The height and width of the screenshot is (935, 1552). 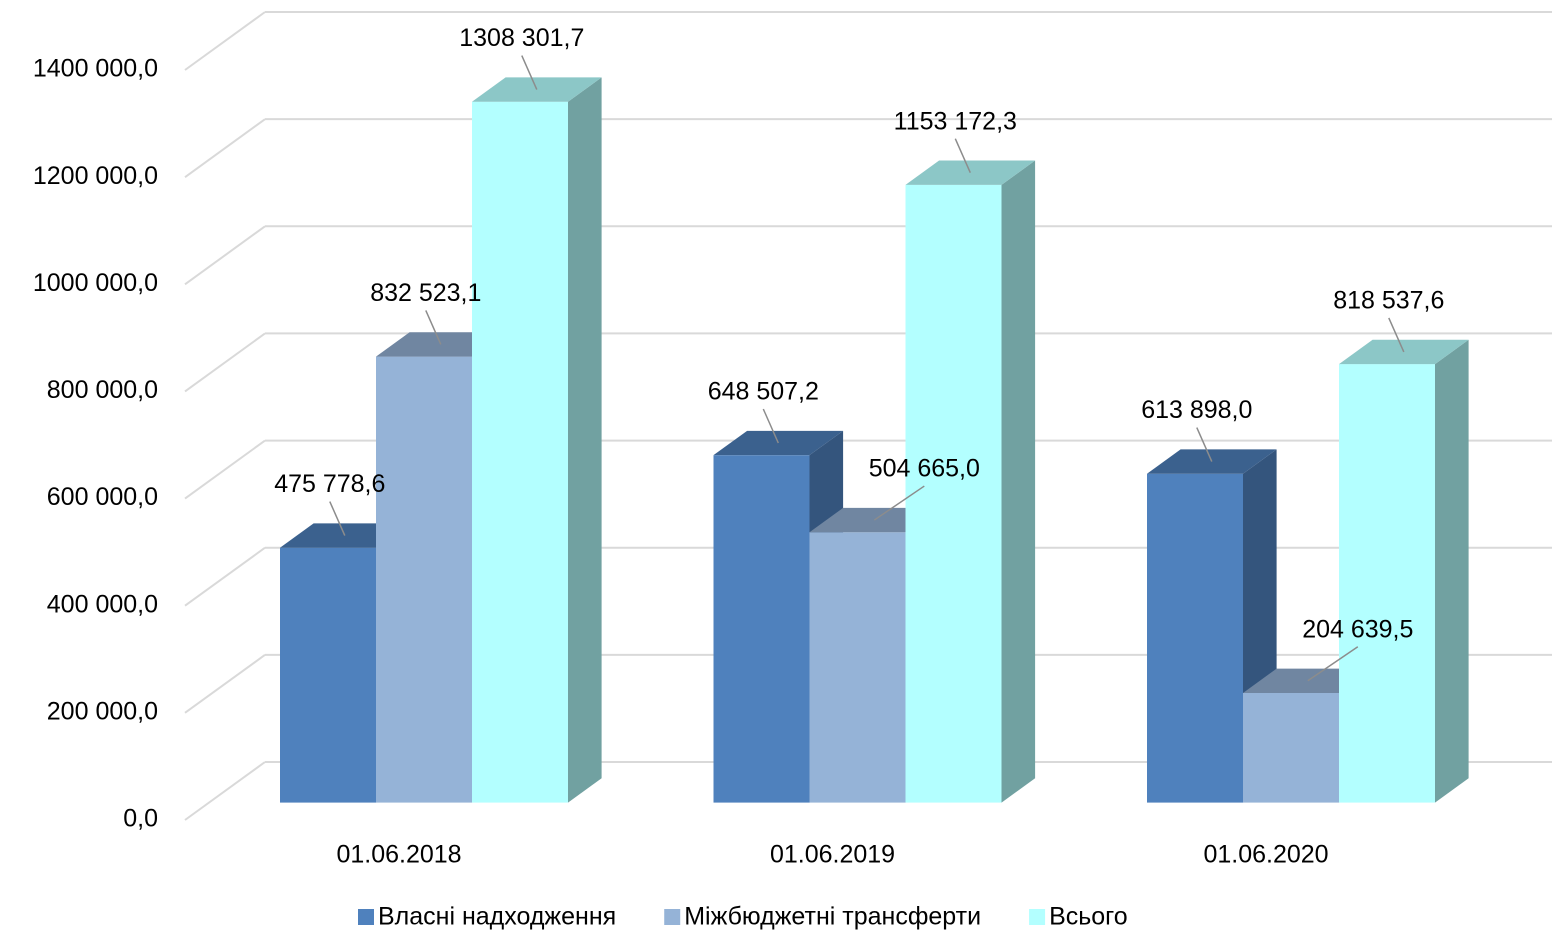 What do you see at coordinates (1357, 629) in the screenshot?
I see `data-label: 204 639,5` at bounding box center [1357, 629].